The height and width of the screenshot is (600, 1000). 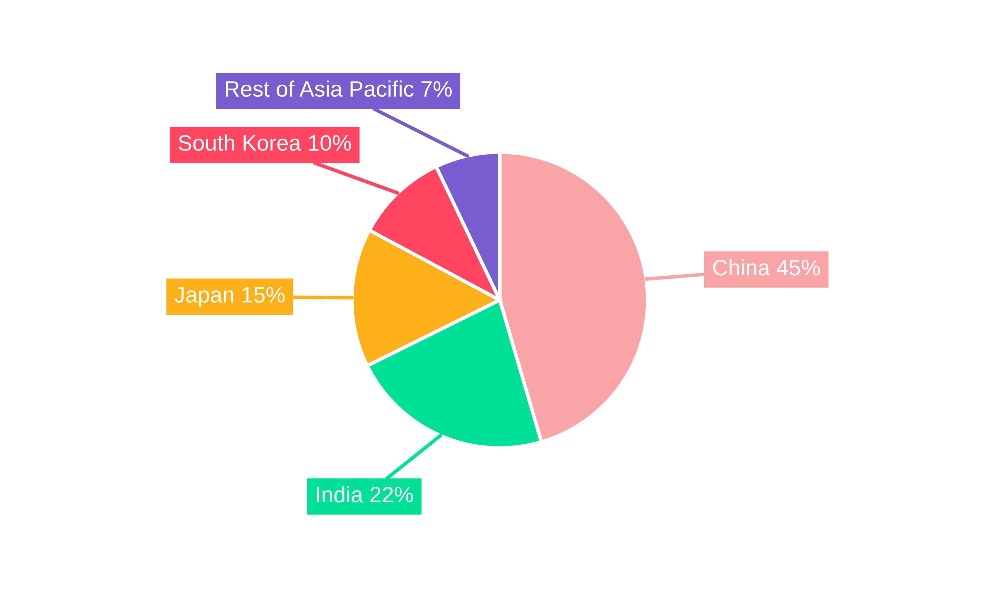 I want to click on slice-label: Rest of Asia Pacific 7%, so click(x=339, y=89).